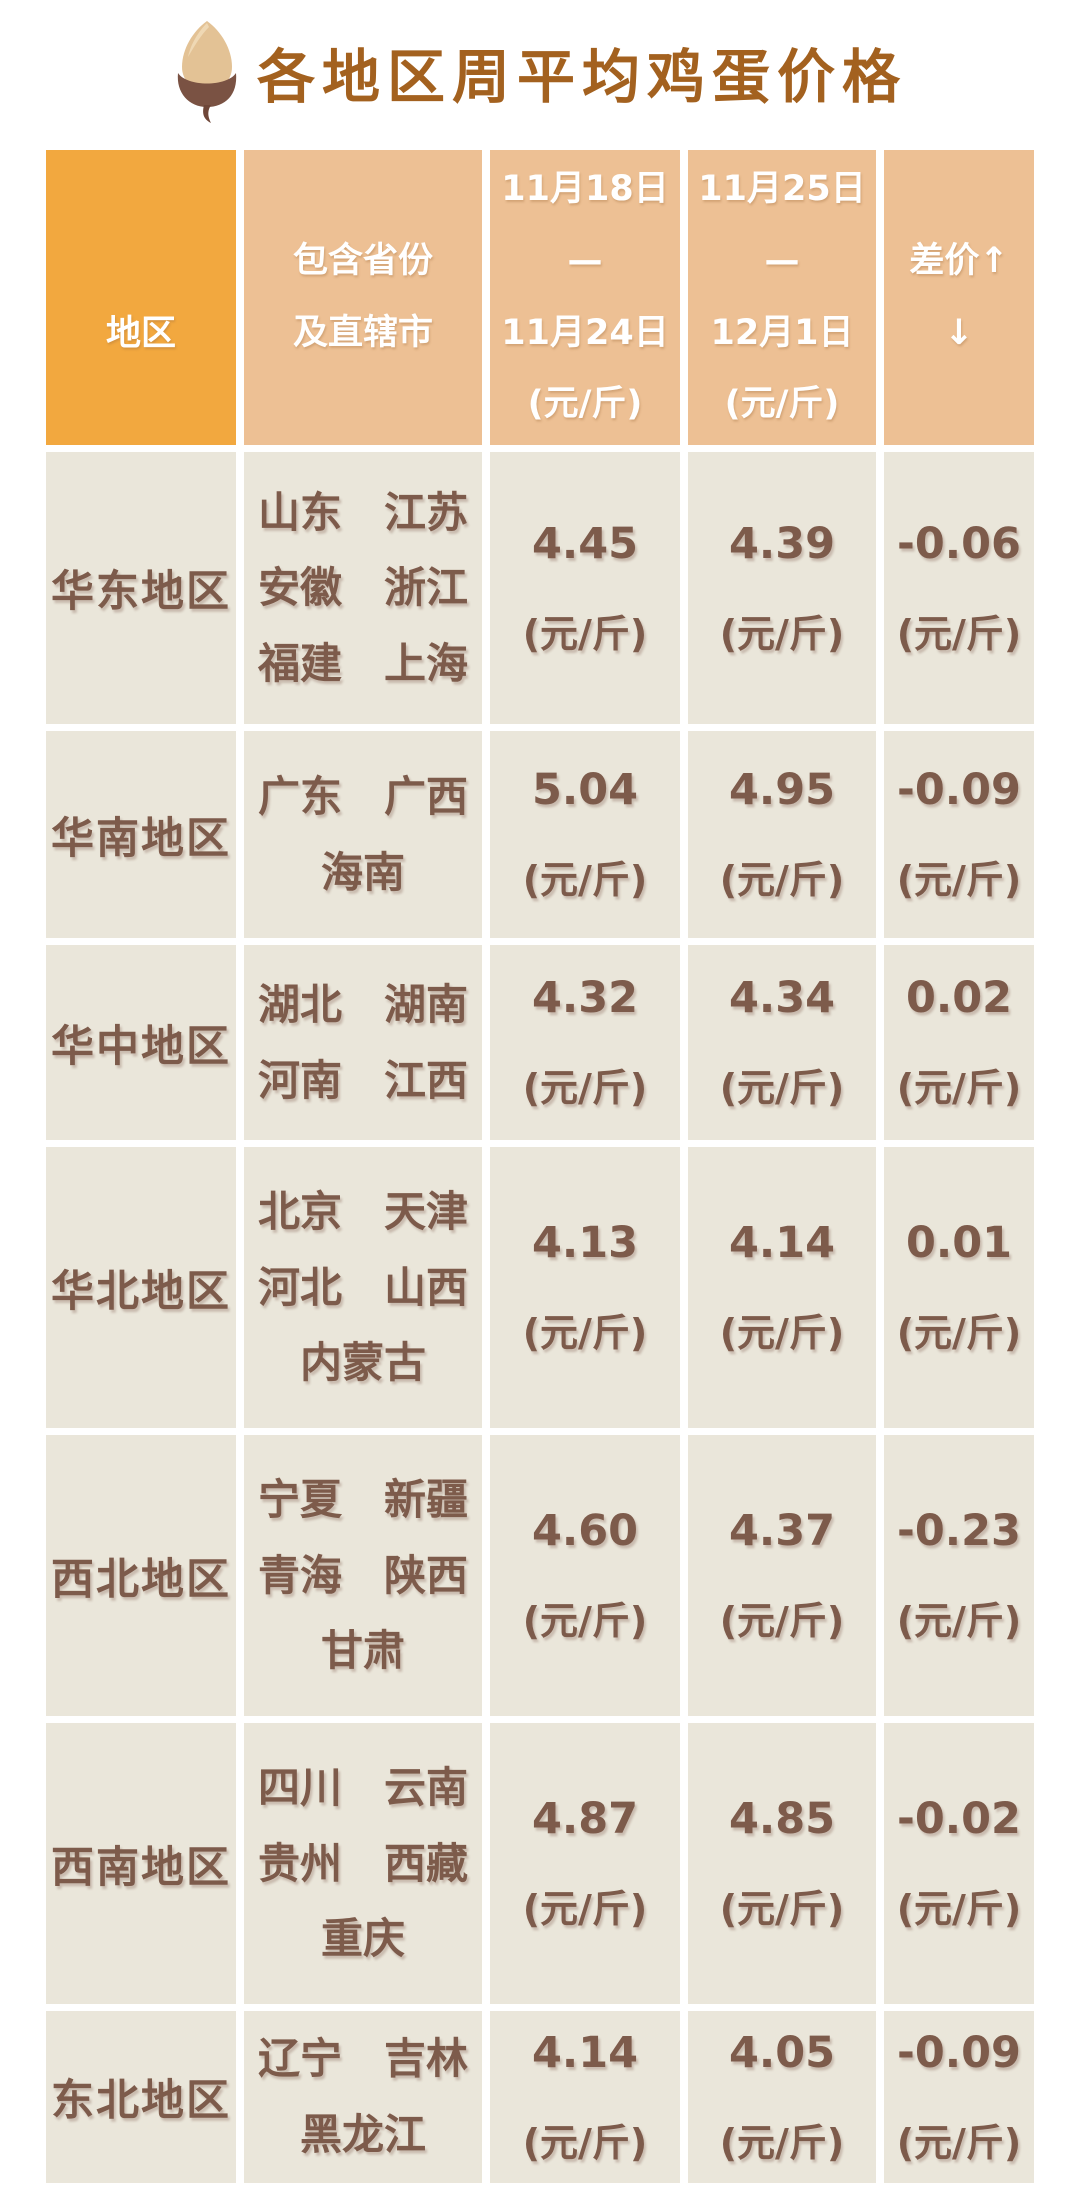  What do you see at coordinates (362, 1500) in the screenshot?
I see `province-line: 宁夏 新疆` at bounding box center [362, 1500].